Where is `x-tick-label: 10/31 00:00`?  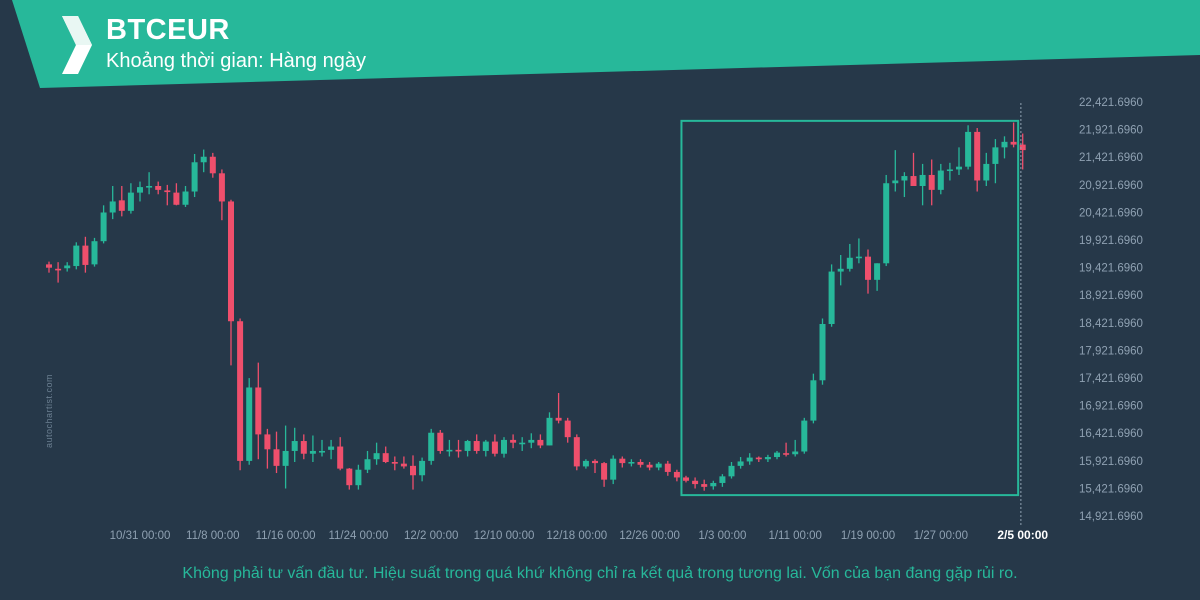 x-tick-label: 10/31 00:00 is located at coordinates (140, 536).